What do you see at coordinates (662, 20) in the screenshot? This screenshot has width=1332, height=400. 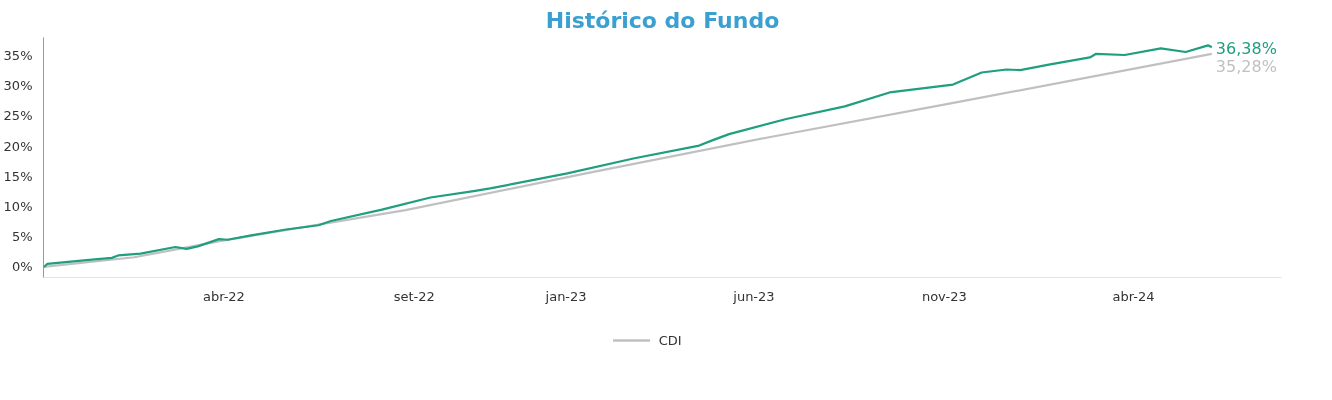 I see `chart-title: Histórico do Fundo` at bounding box center [662, 20].